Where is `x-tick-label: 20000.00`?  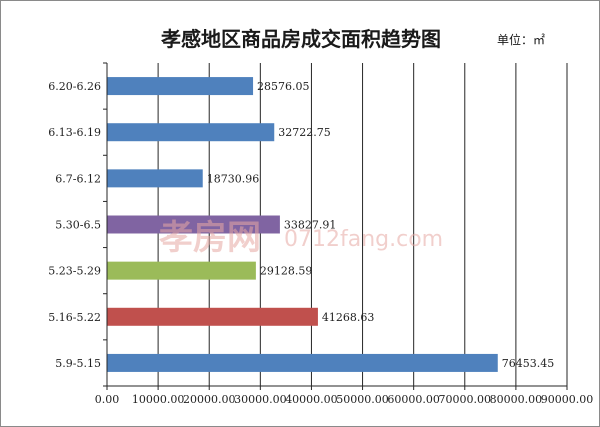 x-tick-label: 20000.00 is located at coordinates (209, 399).